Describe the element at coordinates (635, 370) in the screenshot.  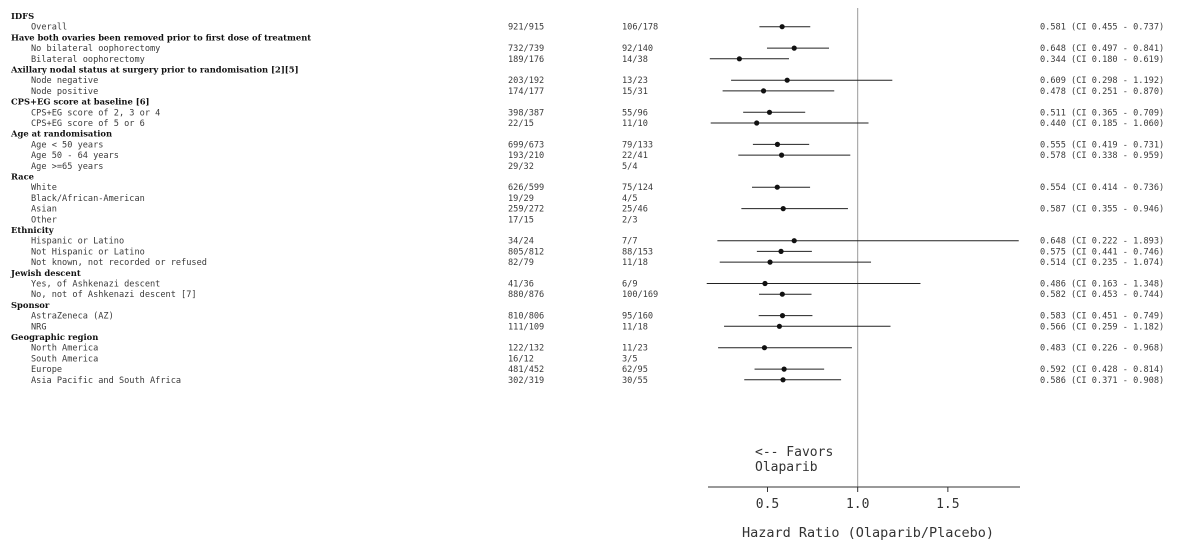
I see `events-placebo: 62/95` at that location.